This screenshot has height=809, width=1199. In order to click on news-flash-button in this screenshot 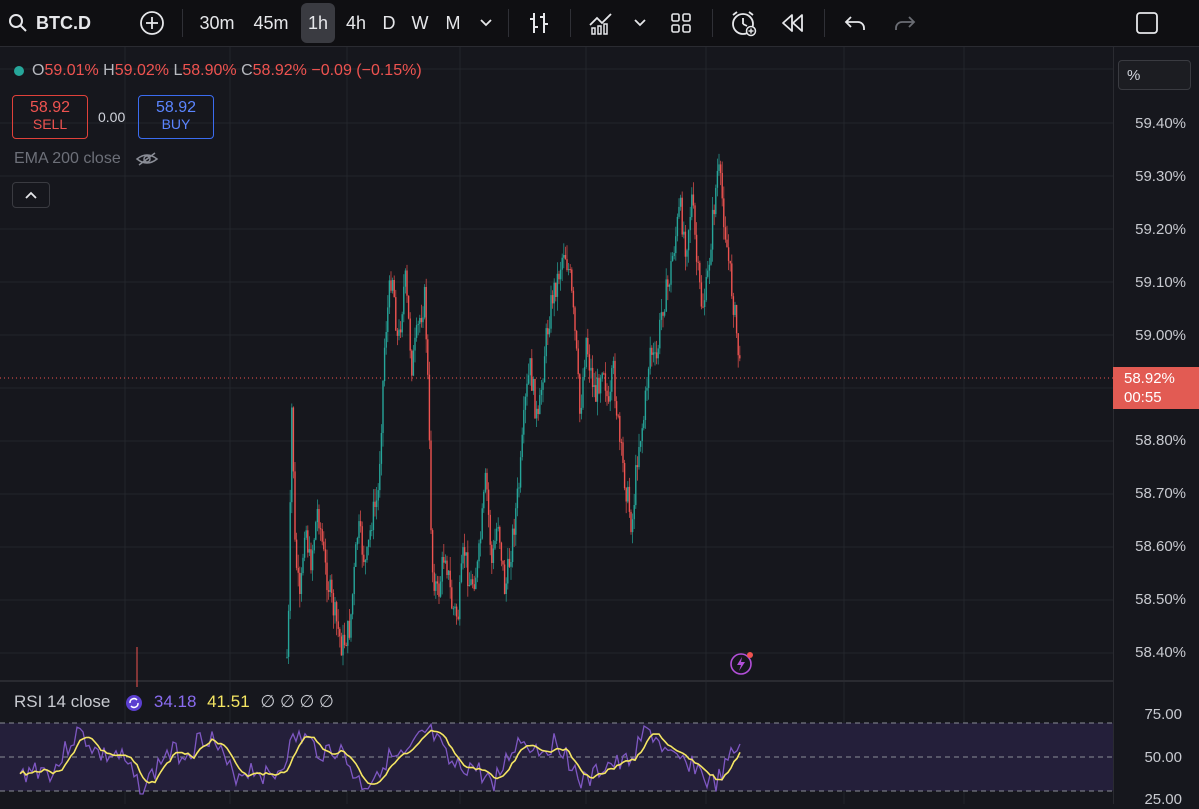, I will do `click(742, 663)`.